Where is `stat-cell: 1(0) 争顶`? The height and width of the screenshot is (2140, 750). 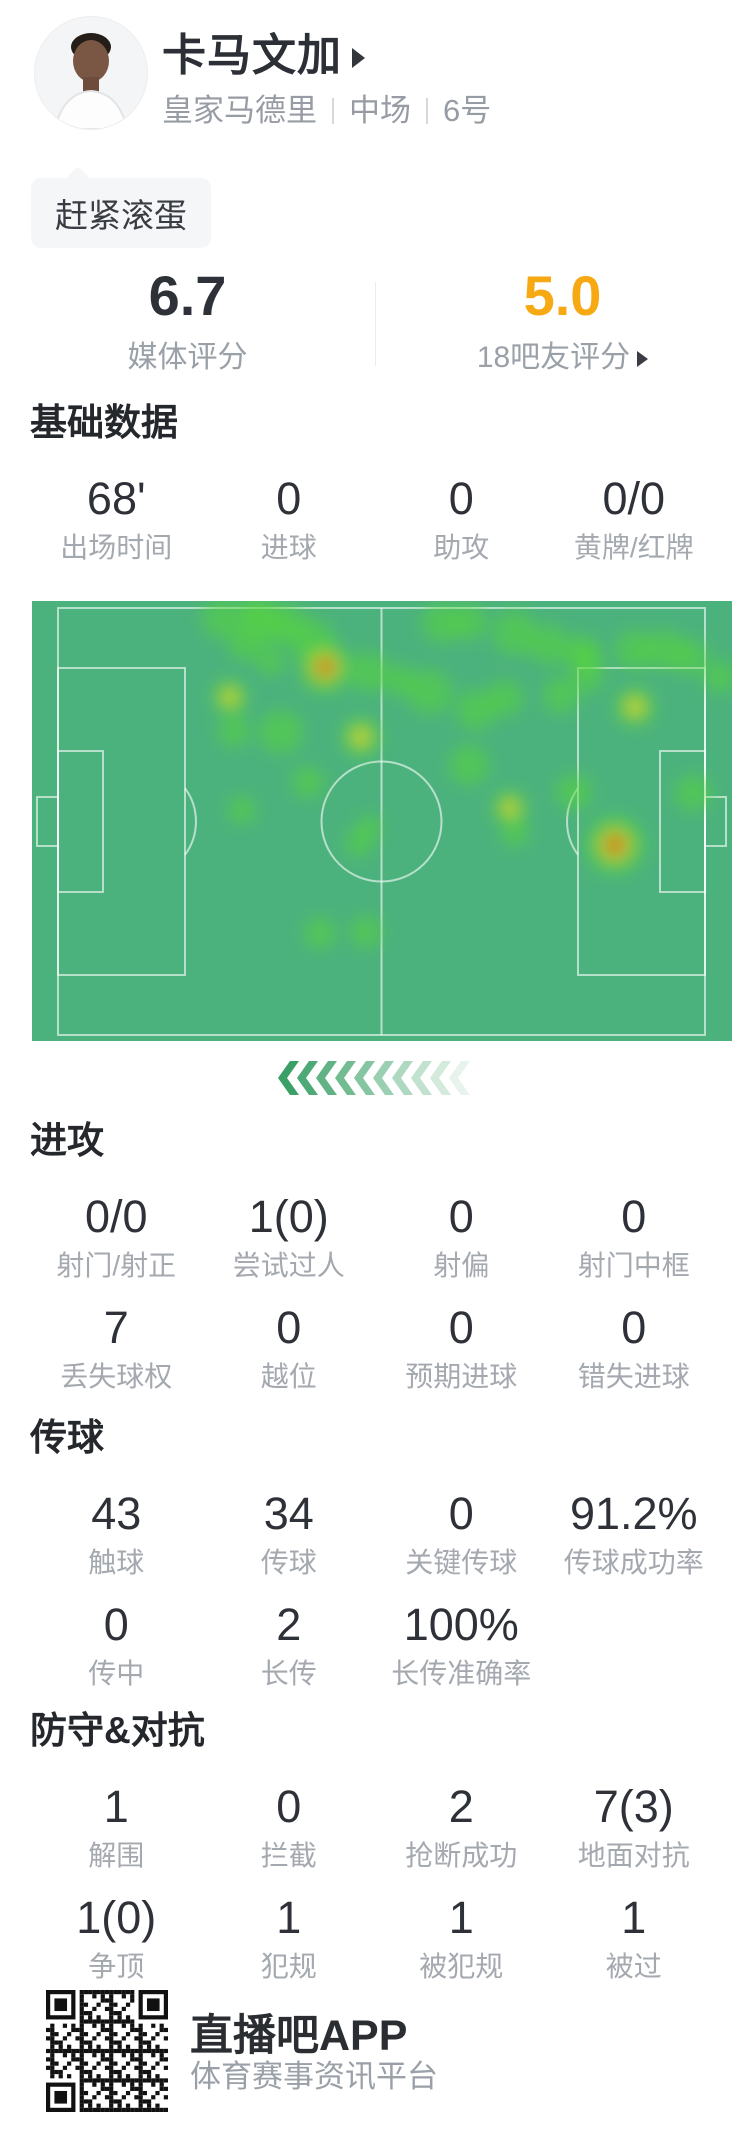 stat-cell: 1(0) 争顶 is located at coordinates (116, 1937).